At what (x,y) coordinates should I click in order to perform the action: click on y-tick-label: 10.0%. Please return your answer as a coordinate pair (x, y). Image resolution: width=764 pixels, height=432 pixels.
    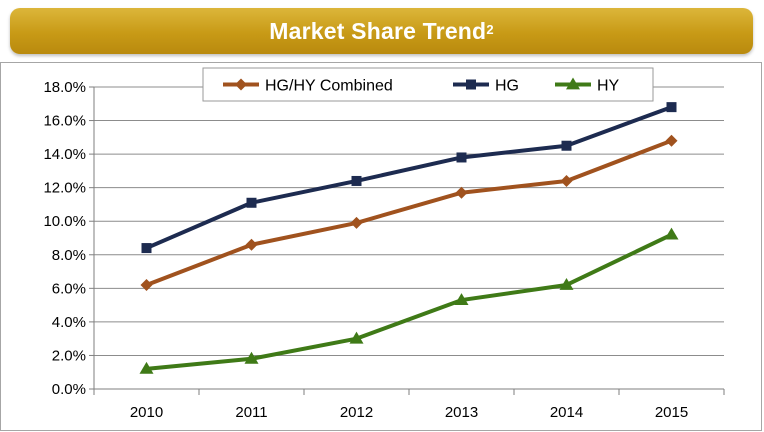
    Looking at the image, I should click on (64, 221).